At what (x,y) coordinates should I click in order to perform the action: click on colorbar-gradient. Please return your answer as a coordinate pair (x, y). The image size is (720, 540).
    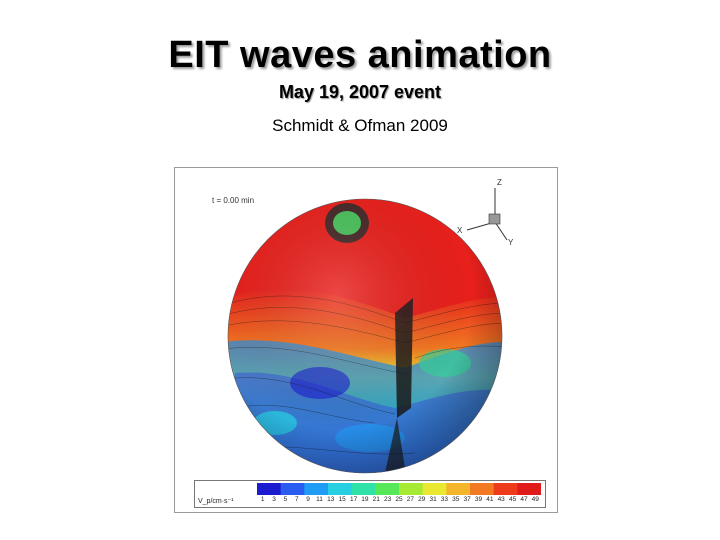
    Looking at the image, I should click on (399, 489).